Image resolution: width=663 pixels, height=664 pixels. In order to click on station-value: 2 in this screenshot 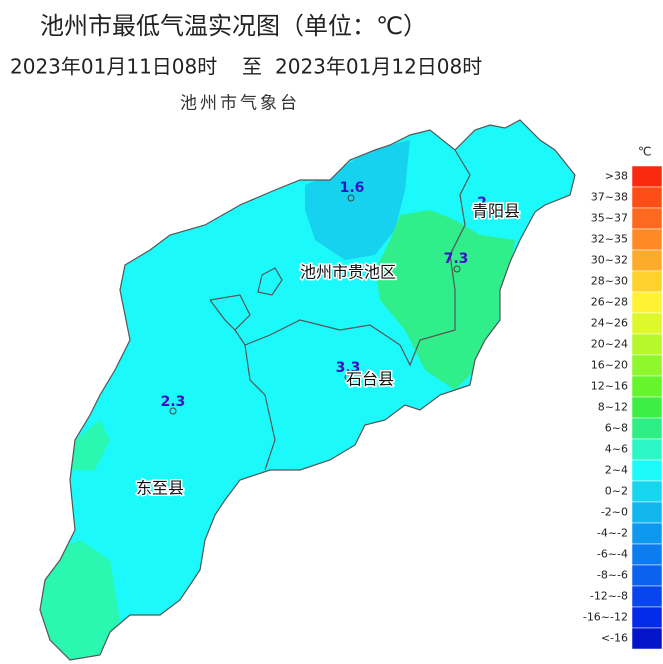, I will do `click(482, 203)`.